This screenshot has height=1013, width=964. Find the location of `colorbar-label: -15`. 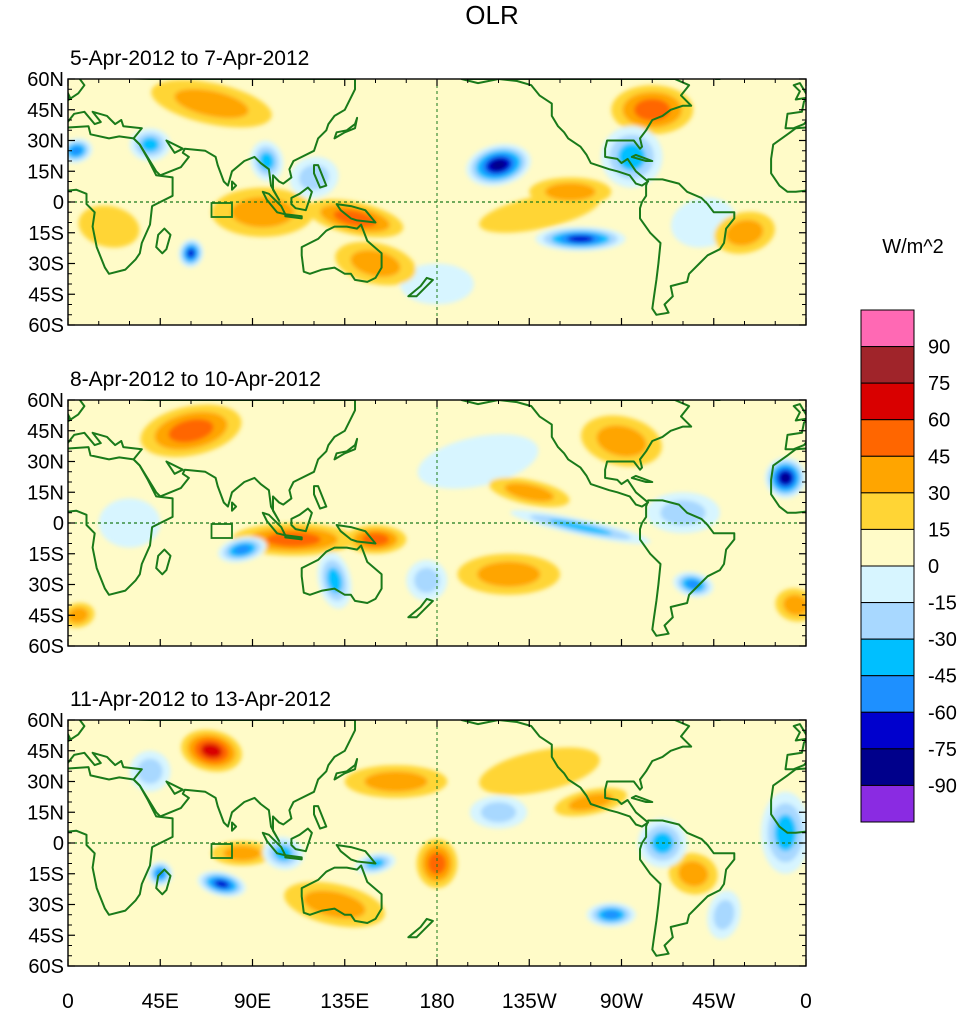

colorbar-label: -15 is located at coordinates (942, 604).